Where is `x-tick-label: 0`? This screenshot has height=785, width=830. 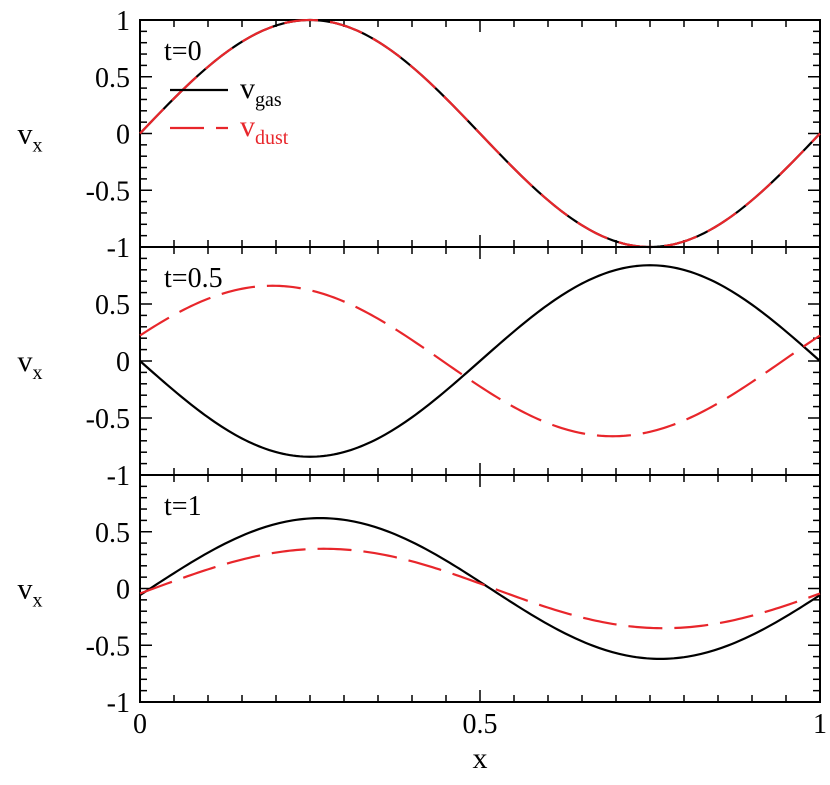 x-tick-label: 0 is located at coordinates (140, 724).